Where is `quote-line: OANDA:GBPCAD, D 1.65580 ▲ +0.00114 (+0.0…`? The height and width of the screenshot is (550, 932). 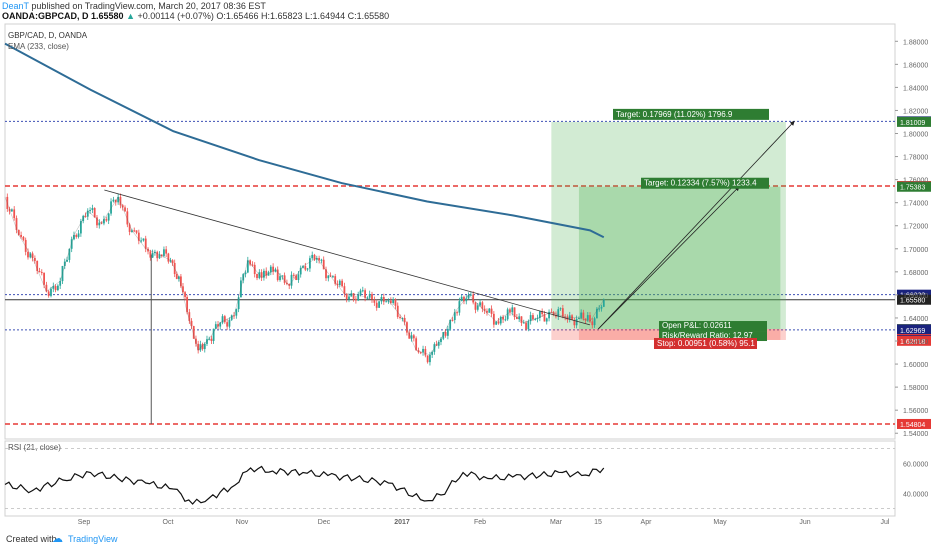
quote-line: OANDA:GBPCAD, D 1.65580 ▲ +0.00114 (+0.0… is located at coordinates (195, 16).